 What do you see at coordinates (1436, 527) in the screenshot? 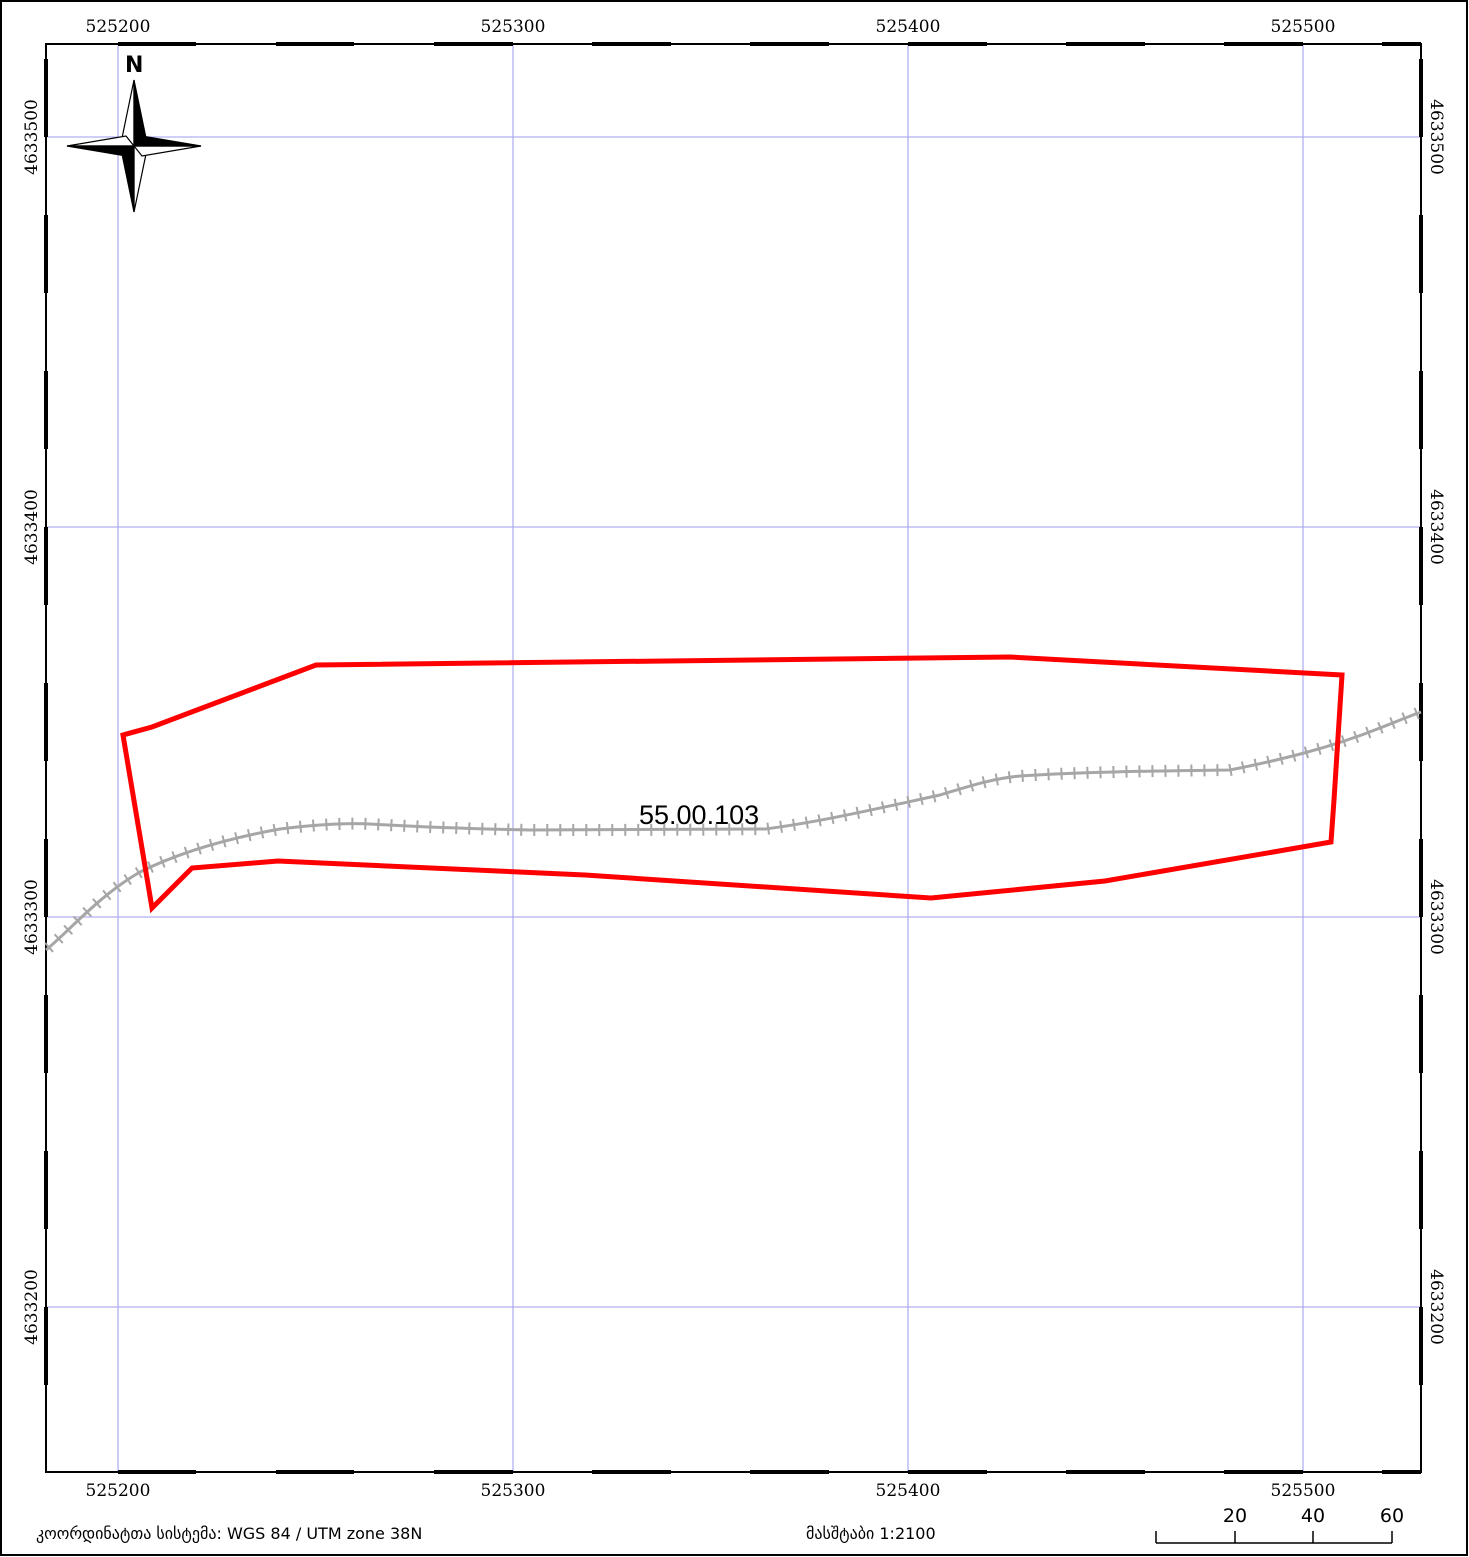
I see `y-tick-right: 4633400` at bounding box center [1436, 527].